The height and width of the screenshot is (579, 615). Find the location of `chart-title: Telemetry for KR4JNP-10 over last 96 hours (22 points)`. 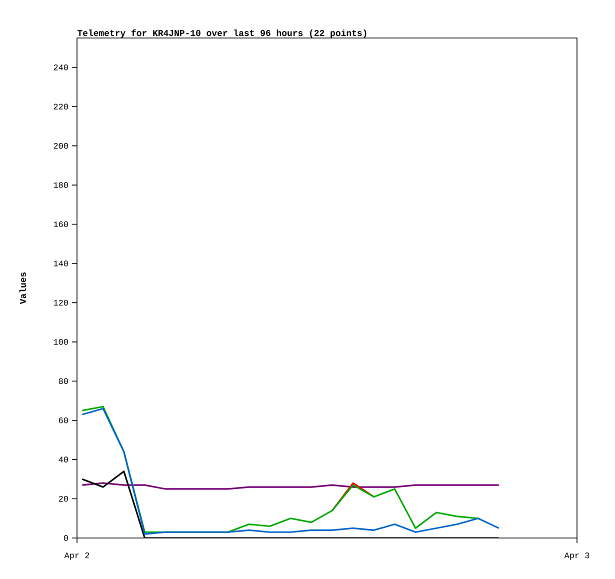

chart-title: Telemetry for KR4JNP-10 over last 96 hours (22 points) is located at coordinates (221, 33).